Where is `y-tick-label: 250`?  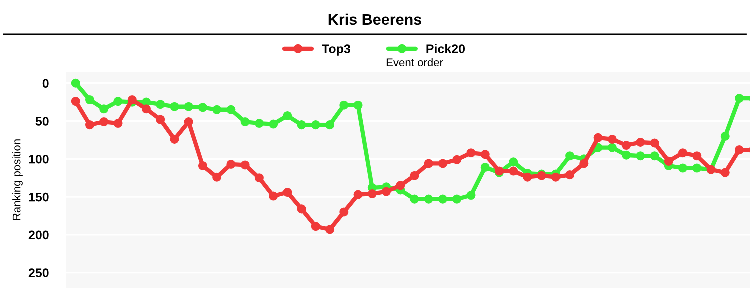
y-tick-label: 250 is located at coordinates (38, 273).